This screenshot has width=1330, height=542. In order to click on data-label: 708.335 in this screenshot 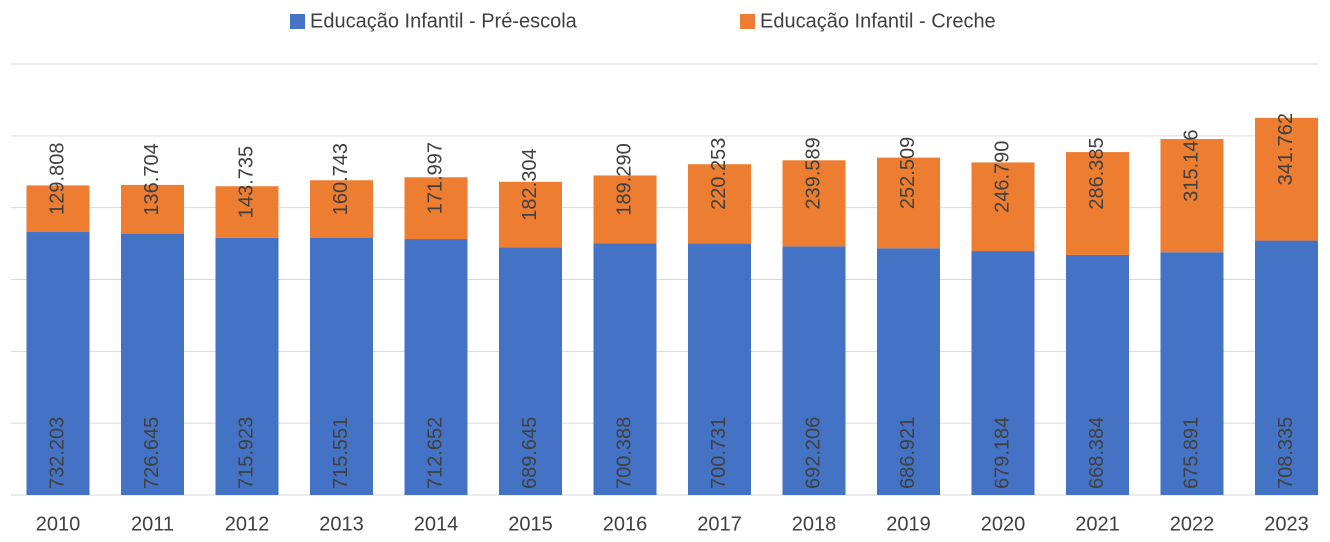, I will do `click(1286, 453)`.